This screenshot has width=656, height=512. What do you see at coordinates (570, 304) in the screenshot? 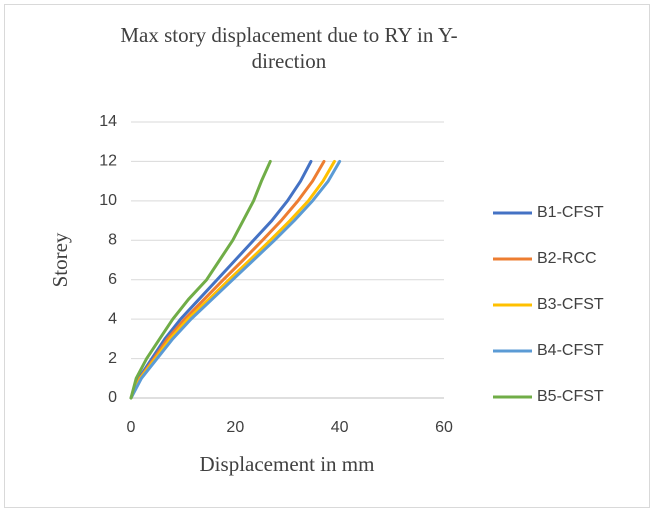
I see `legend-label: B3-CFST` at bounding box center [570, 304].